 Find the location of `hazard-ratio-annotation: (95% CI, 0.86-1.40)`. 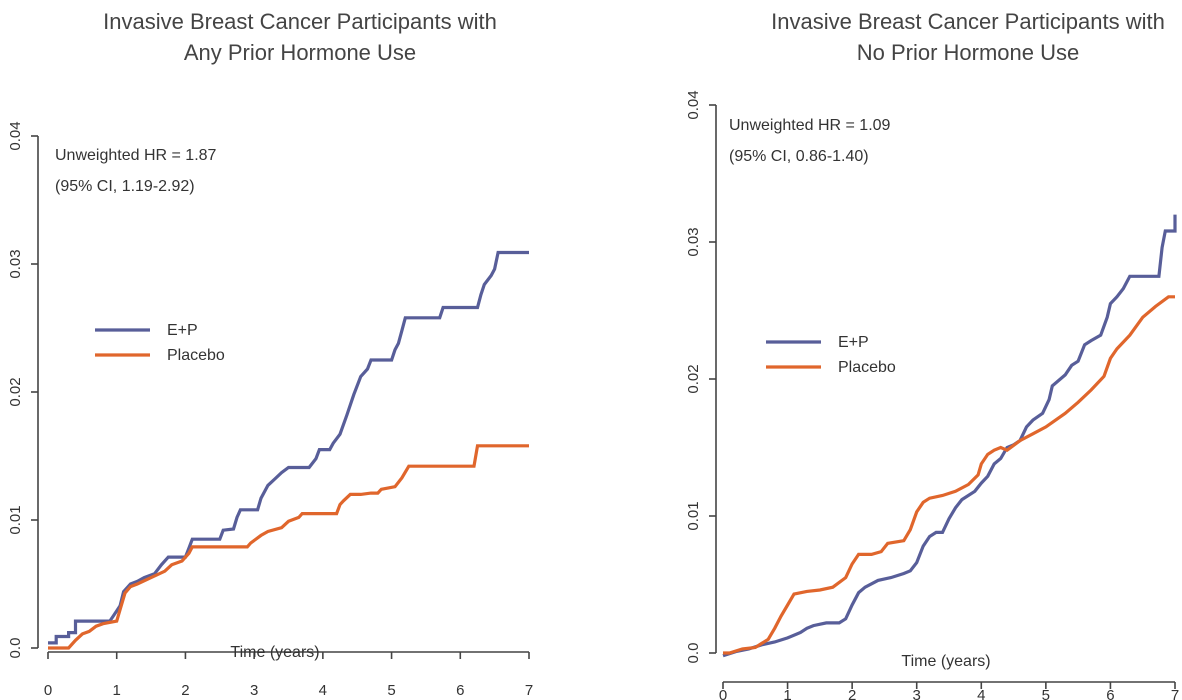

hazard-ratio-annotation: (95% CI, 0.86-1.40) is located at coordinates (799, 156).